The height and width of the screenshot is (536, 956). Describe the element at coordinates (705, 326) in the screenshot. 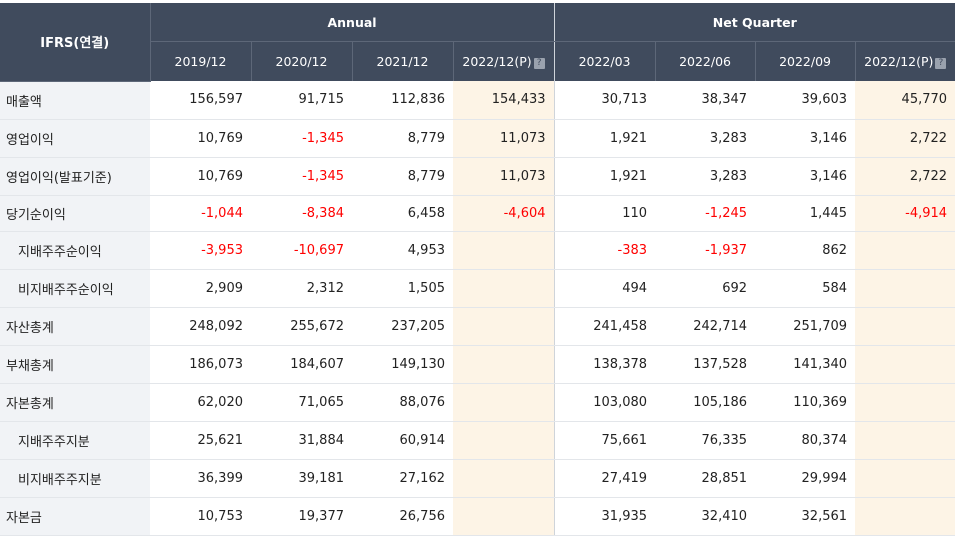

I see `table-cell: 242,714` at that location.